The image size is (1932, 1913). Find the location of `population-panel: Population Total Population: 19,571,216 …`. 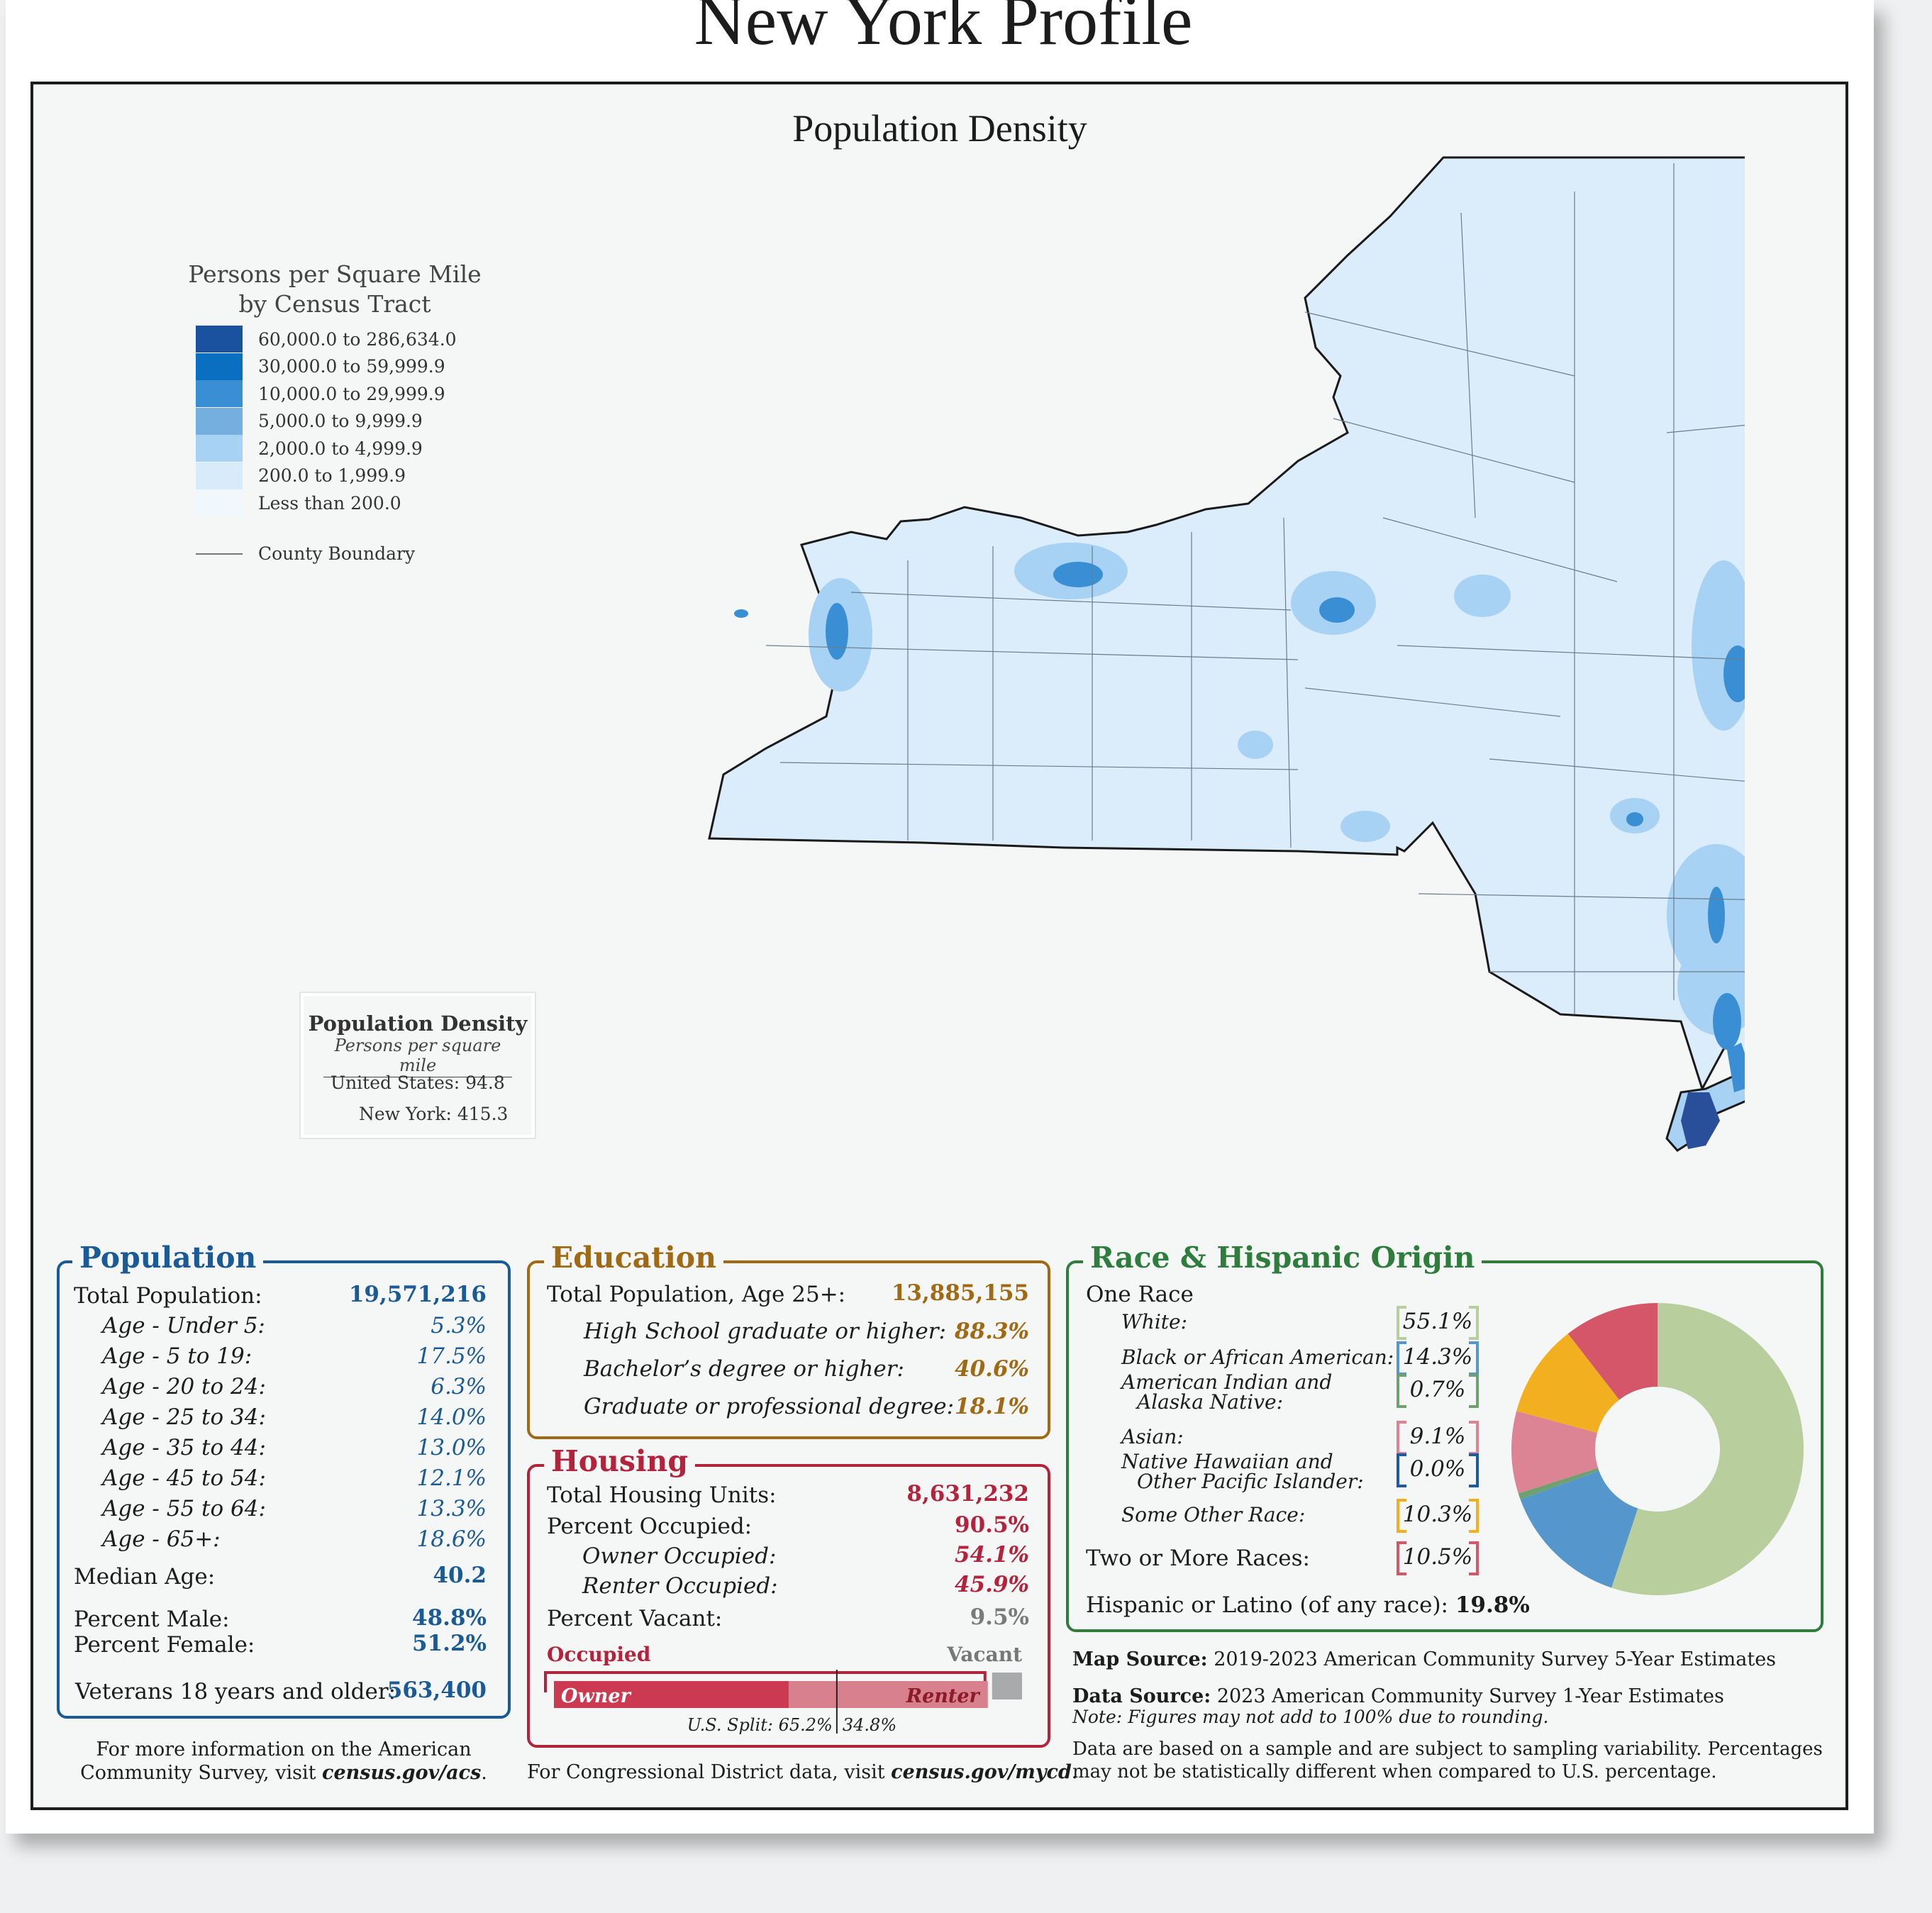

population-panel: Population Total Population: 19,571,216 … is located at coordinates (284, 1480).